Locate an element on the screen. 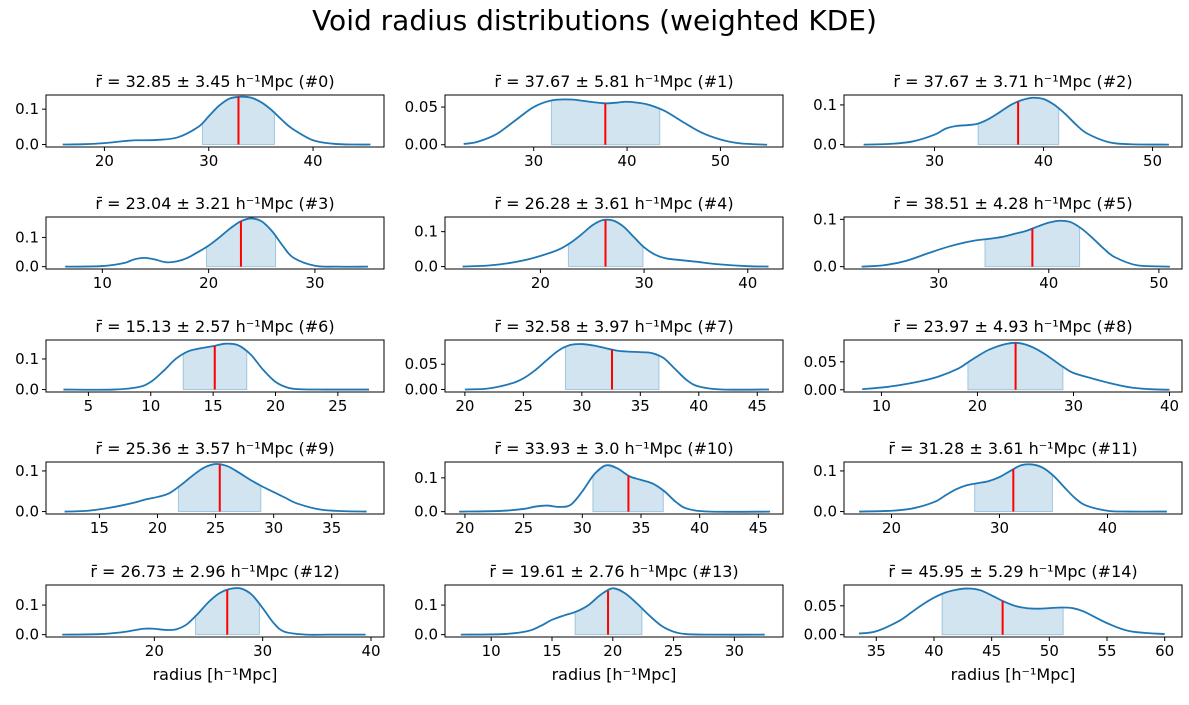 This screenshot has width=1189, height=705. x-tick-label: 55 is located at coordinates (1106, 651).